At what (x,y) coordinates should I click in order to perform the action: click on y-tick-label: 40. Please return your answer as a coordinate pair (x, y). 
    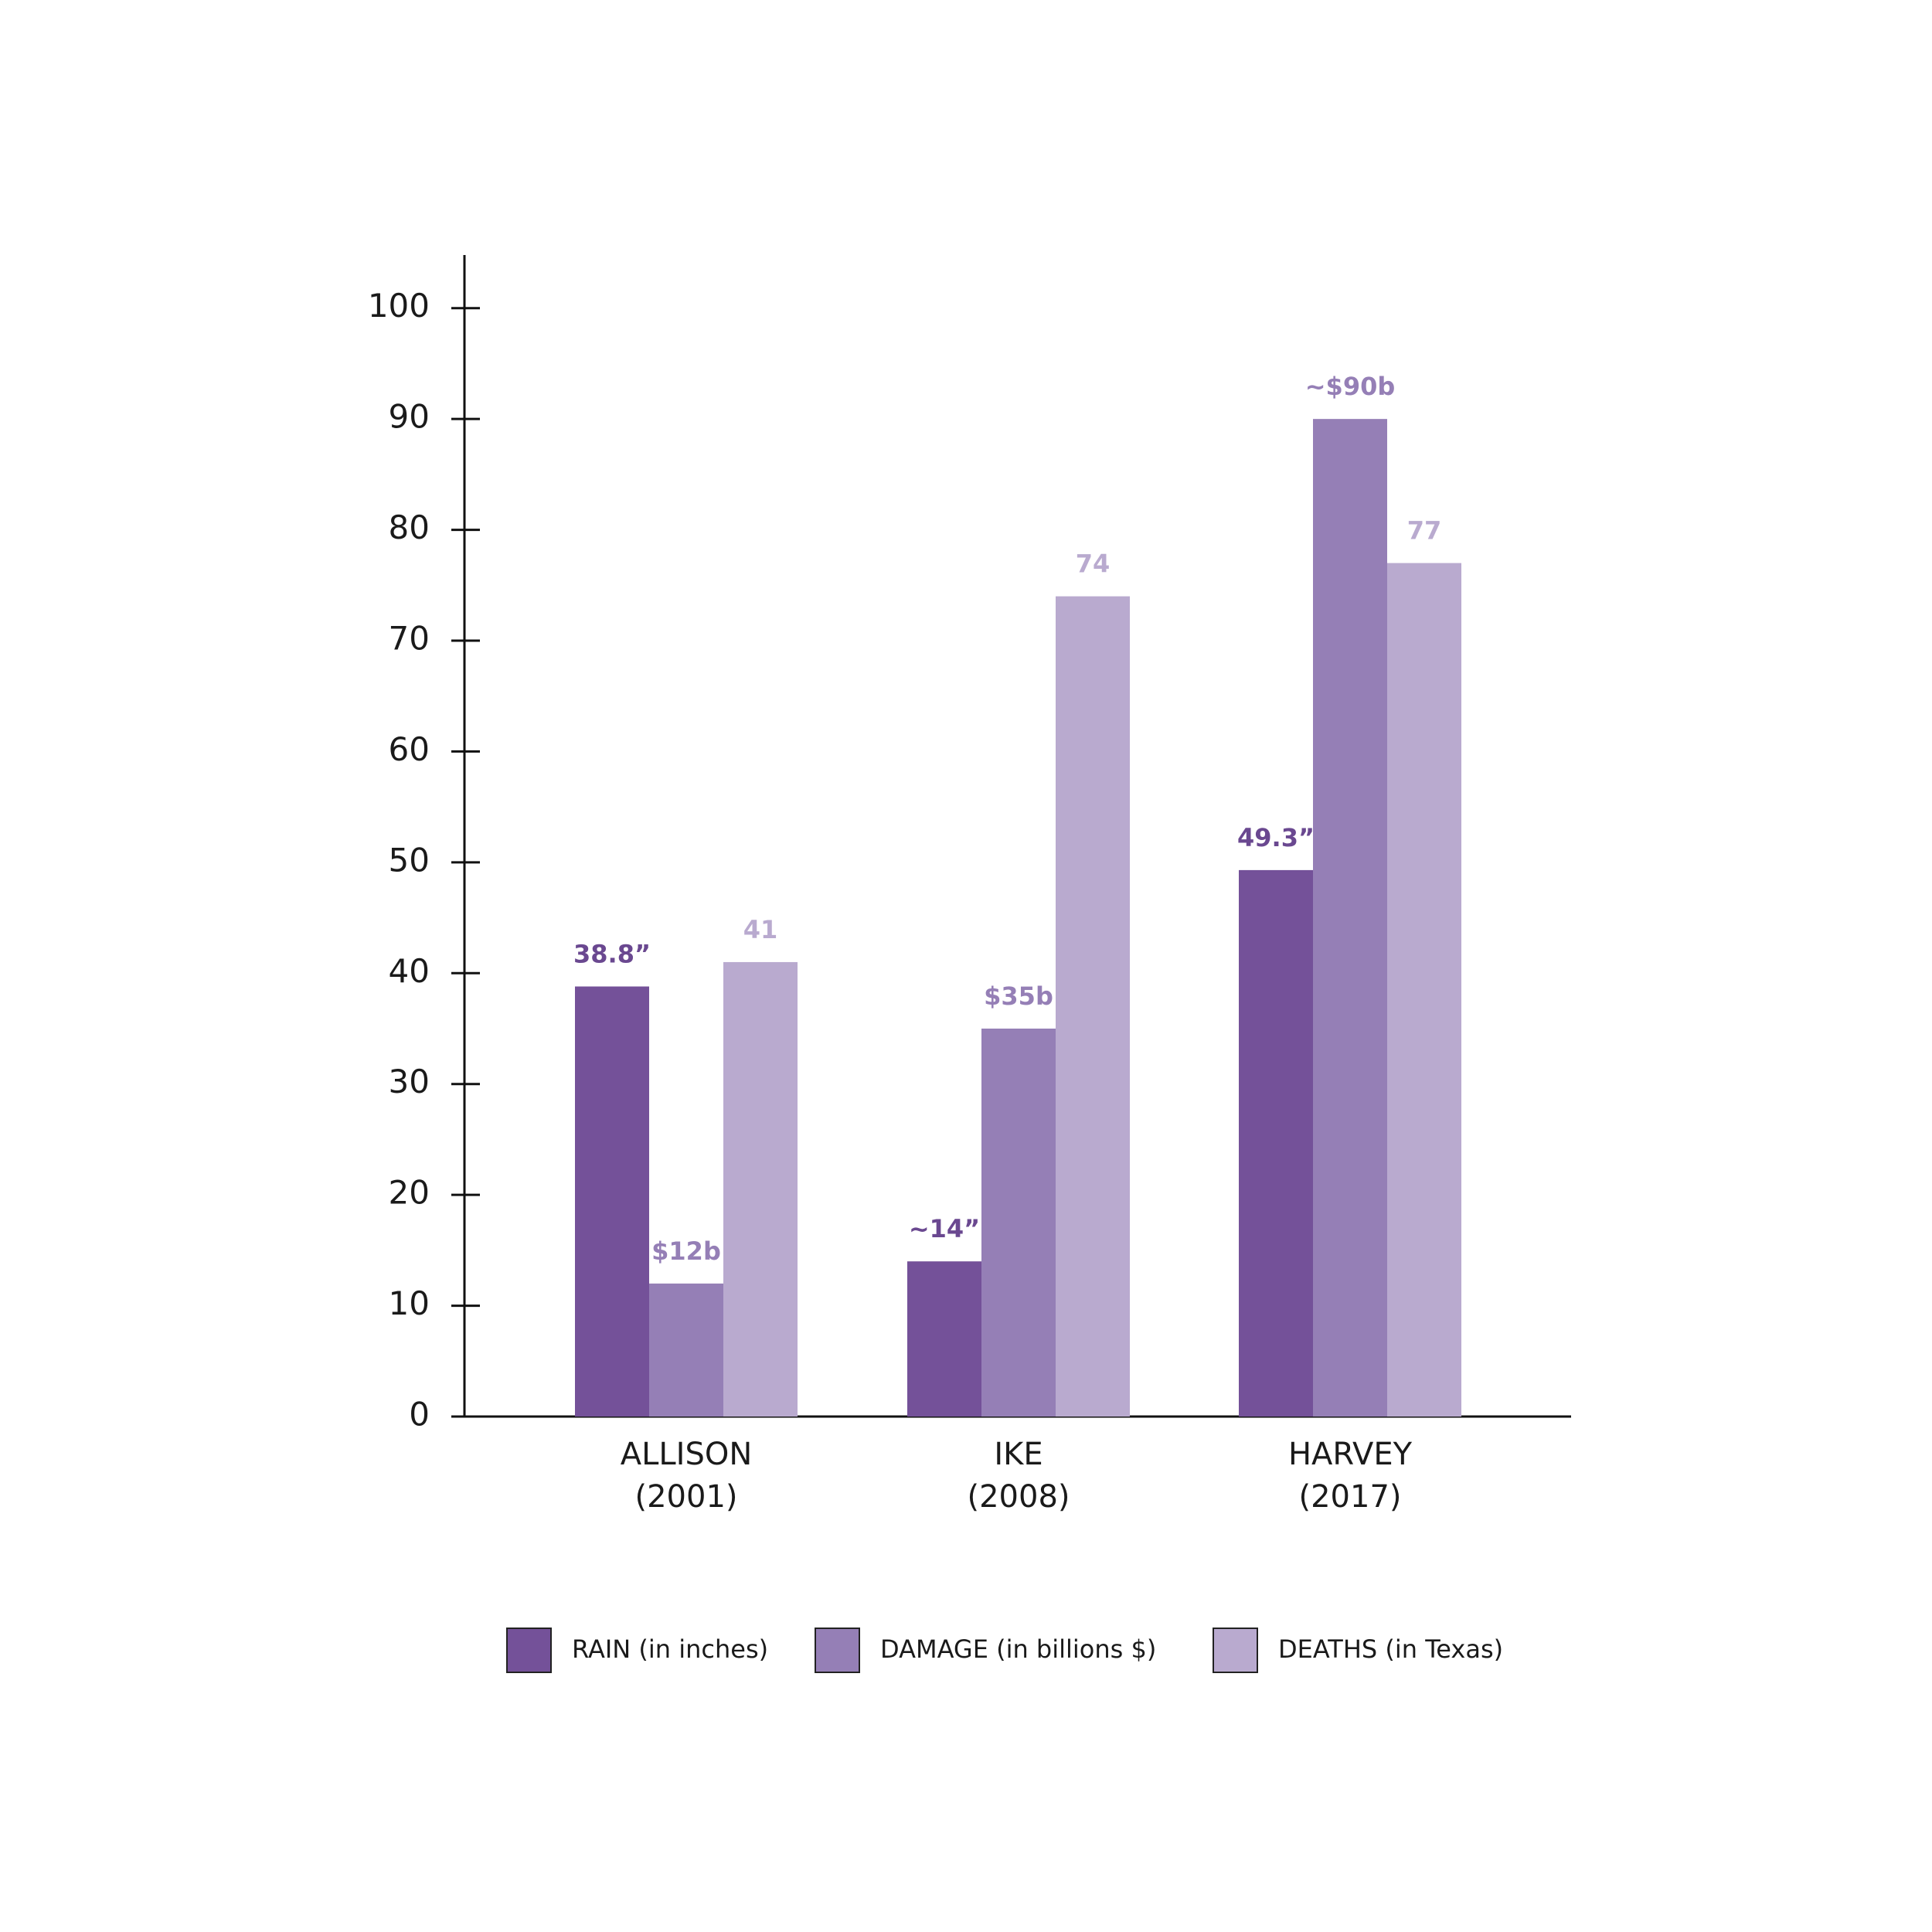
    Looking at the image, I should click on (410, 971).